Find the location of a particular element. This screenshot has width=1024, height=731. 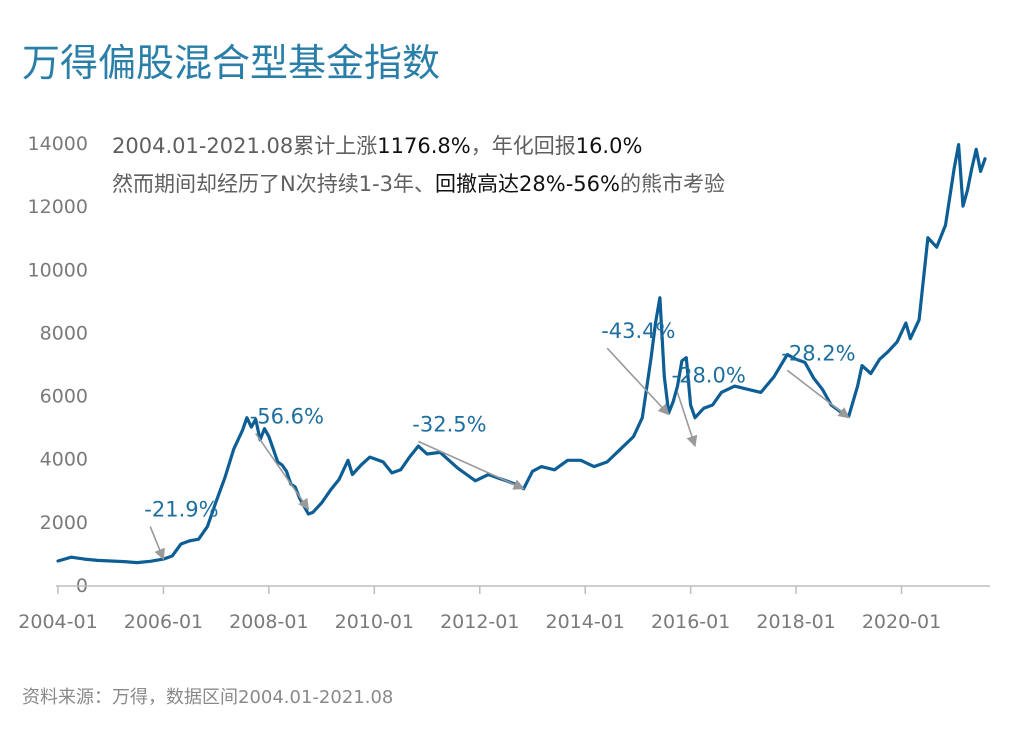

note-segment: 2004.01-2021.08累计上涨 is located at coordinates (244, 146).